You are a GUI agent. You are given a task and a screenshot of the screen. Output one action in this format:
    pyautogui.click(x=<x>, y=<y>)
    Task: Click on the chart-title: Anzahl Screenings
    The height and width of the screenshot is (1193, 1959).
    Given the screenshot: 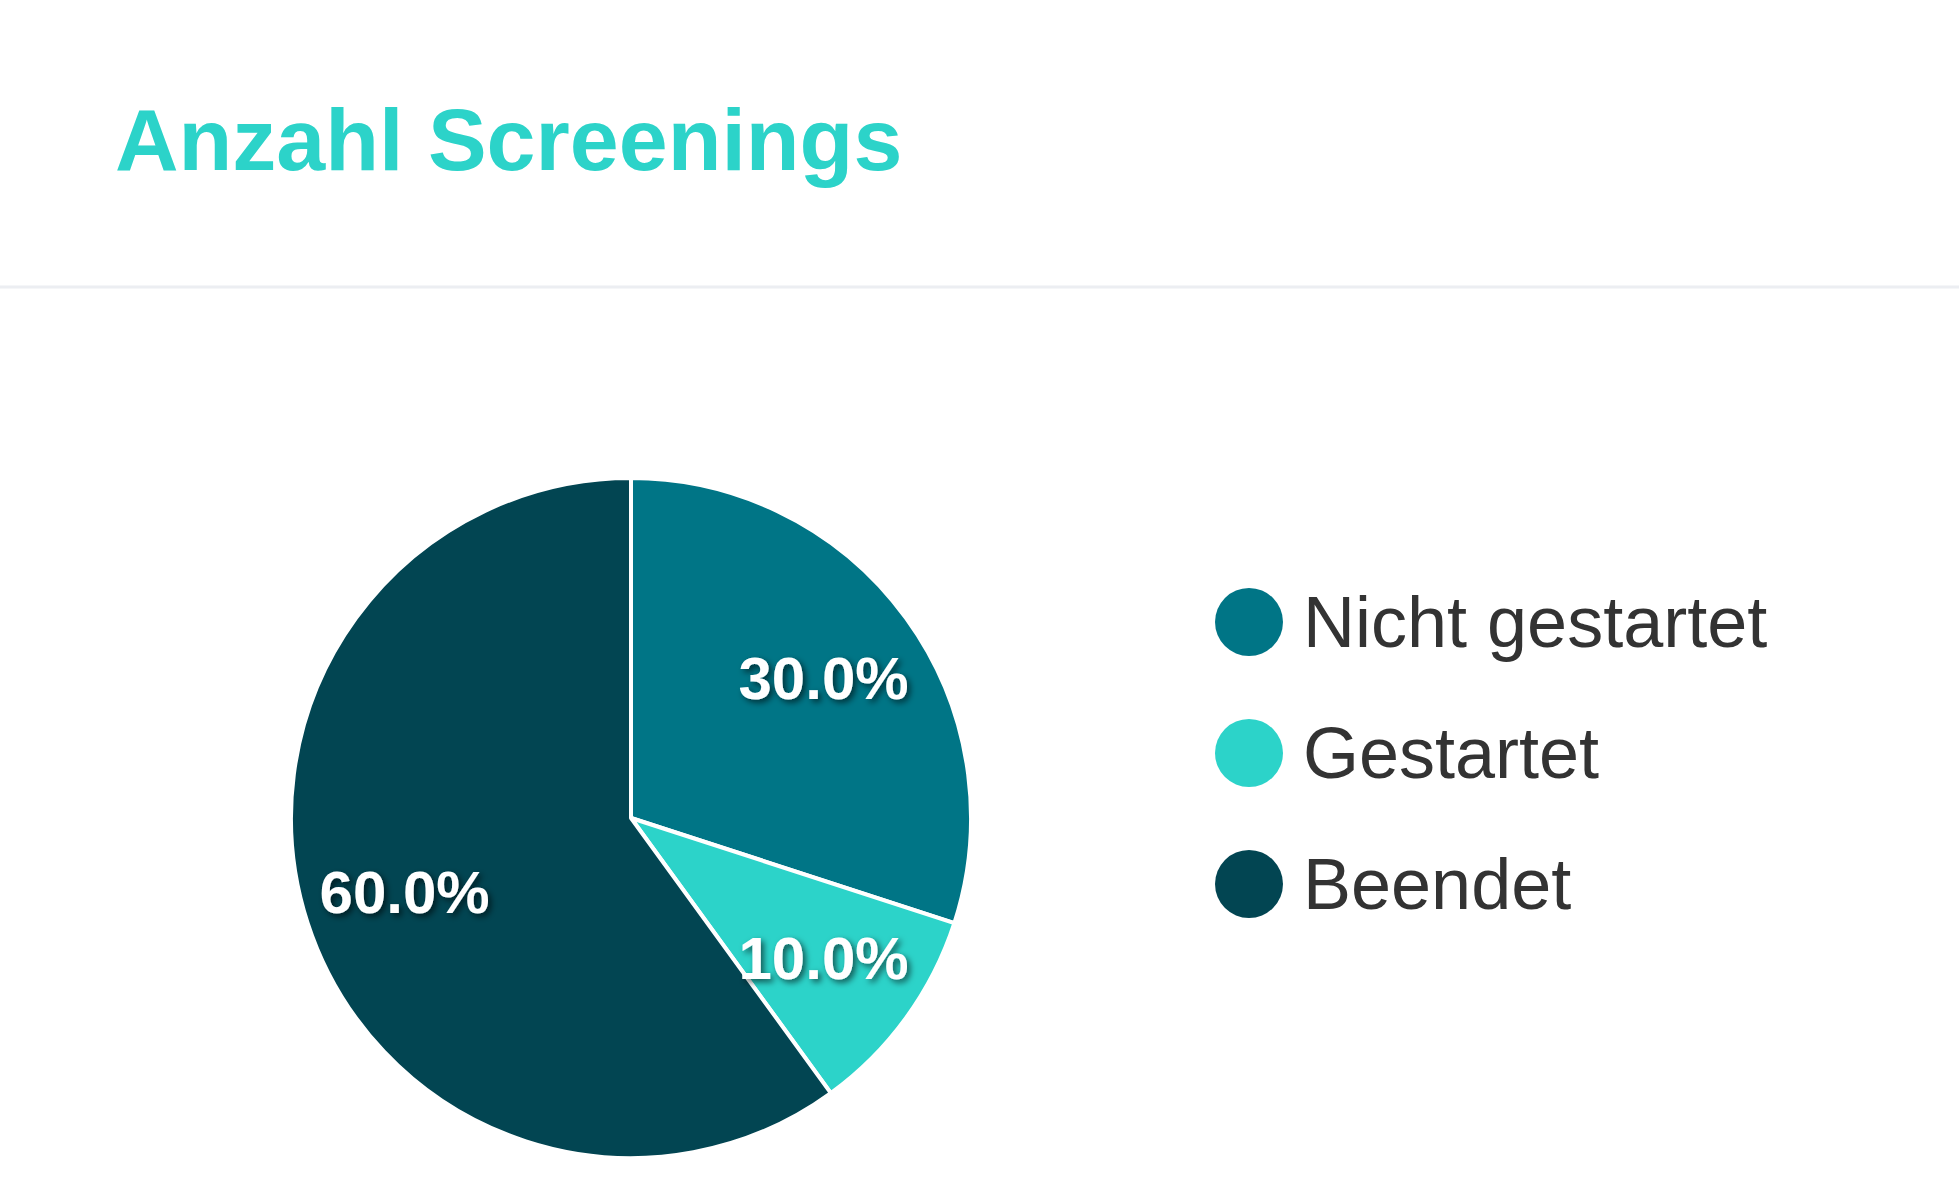 What is the action you would take?
    pyautogui.click(x=509, y=139)
    